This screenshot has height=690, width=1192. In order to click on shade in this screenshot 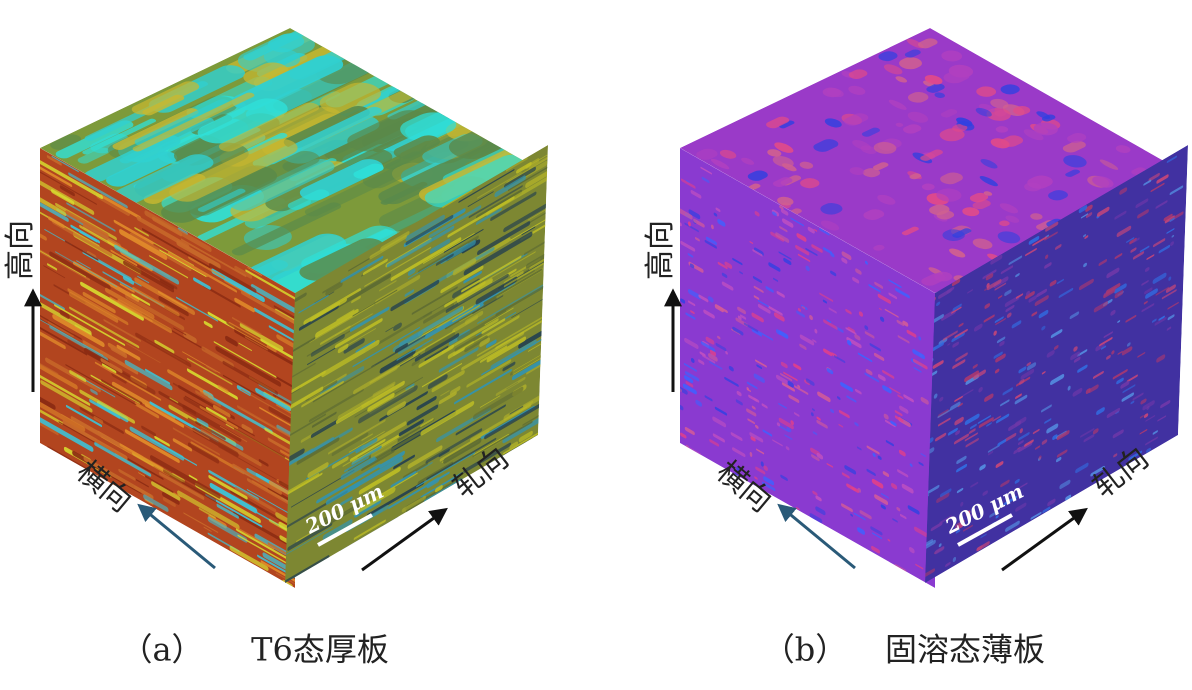, I will do `click(416, 364)`.